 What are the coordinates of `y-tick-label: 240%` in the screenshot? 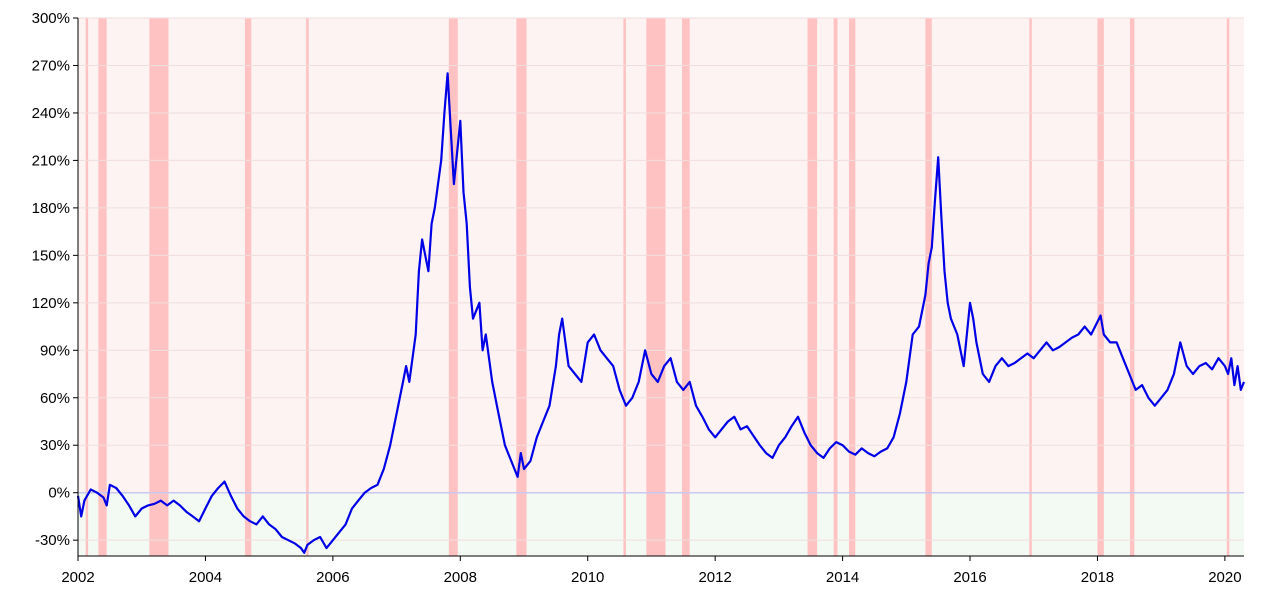 It's located at (51, 113).